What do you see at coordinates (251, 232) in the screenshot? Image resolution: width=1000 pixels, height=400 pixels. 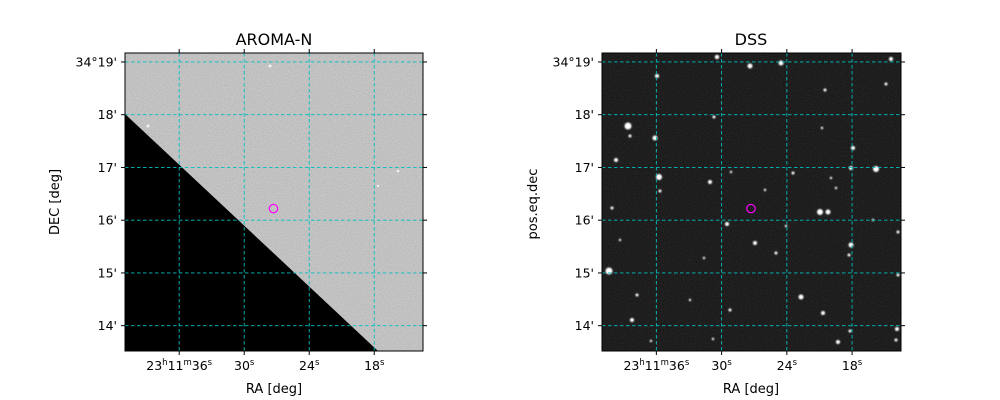 I see `no-coverage-region` at bounding box center [251, 232].